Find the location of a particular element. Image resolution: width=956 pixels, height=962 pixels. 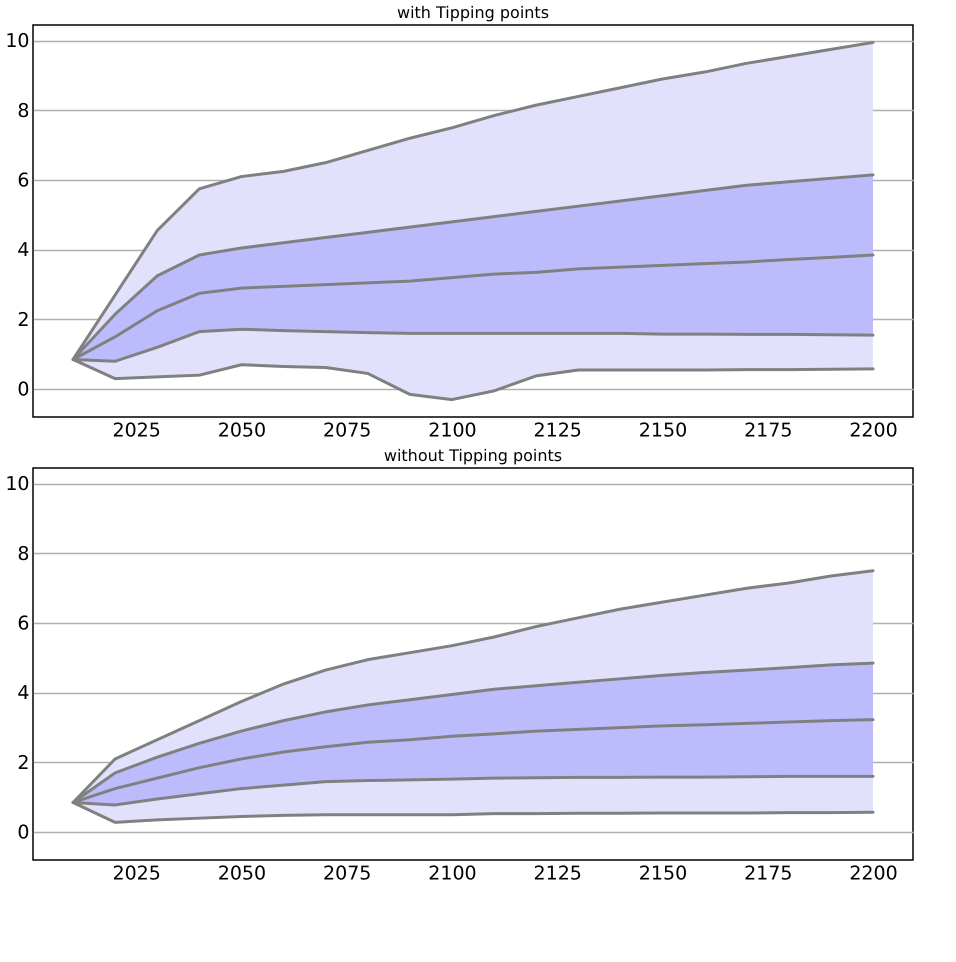

chart-title: without Tipping points is located at coordinates (473, 455).